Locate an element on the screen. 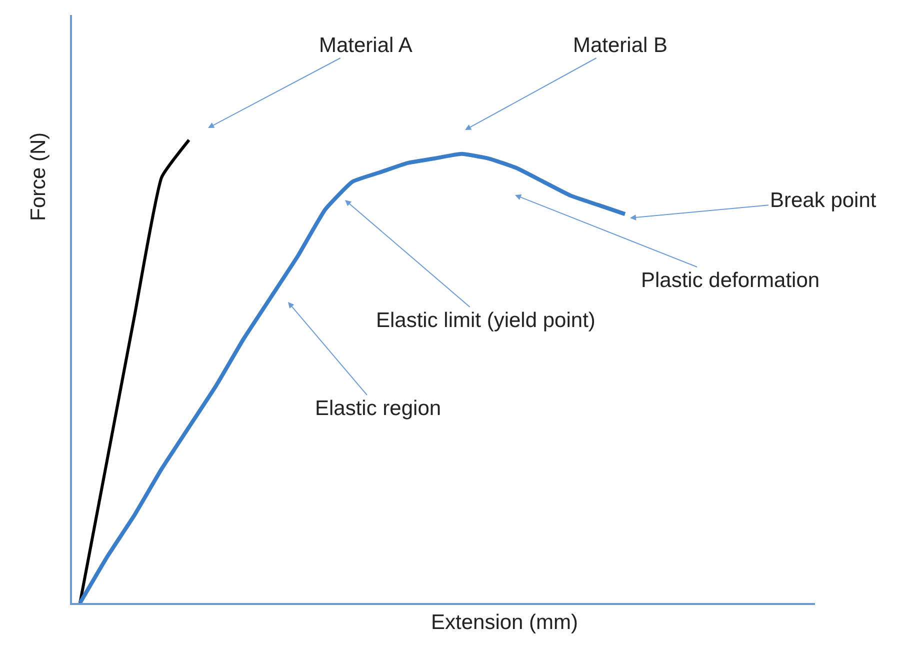  text: Material B is located at coordinates (620, 45).